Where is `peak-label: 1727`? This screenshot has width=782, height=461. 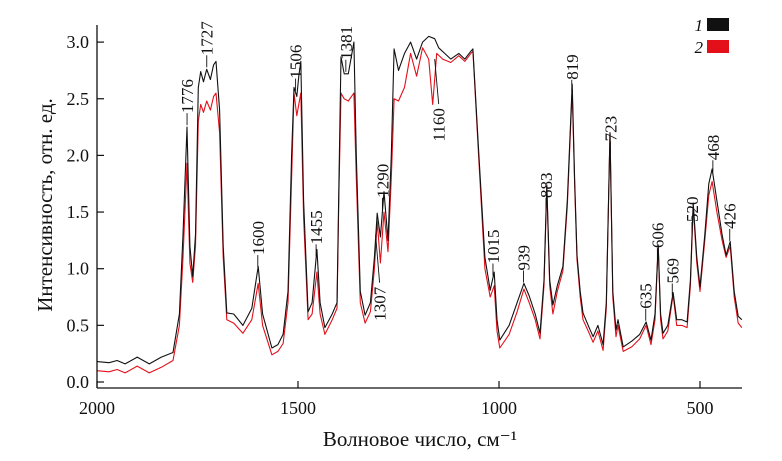 peak-label: 1727 is located at coordinates (207, 38).